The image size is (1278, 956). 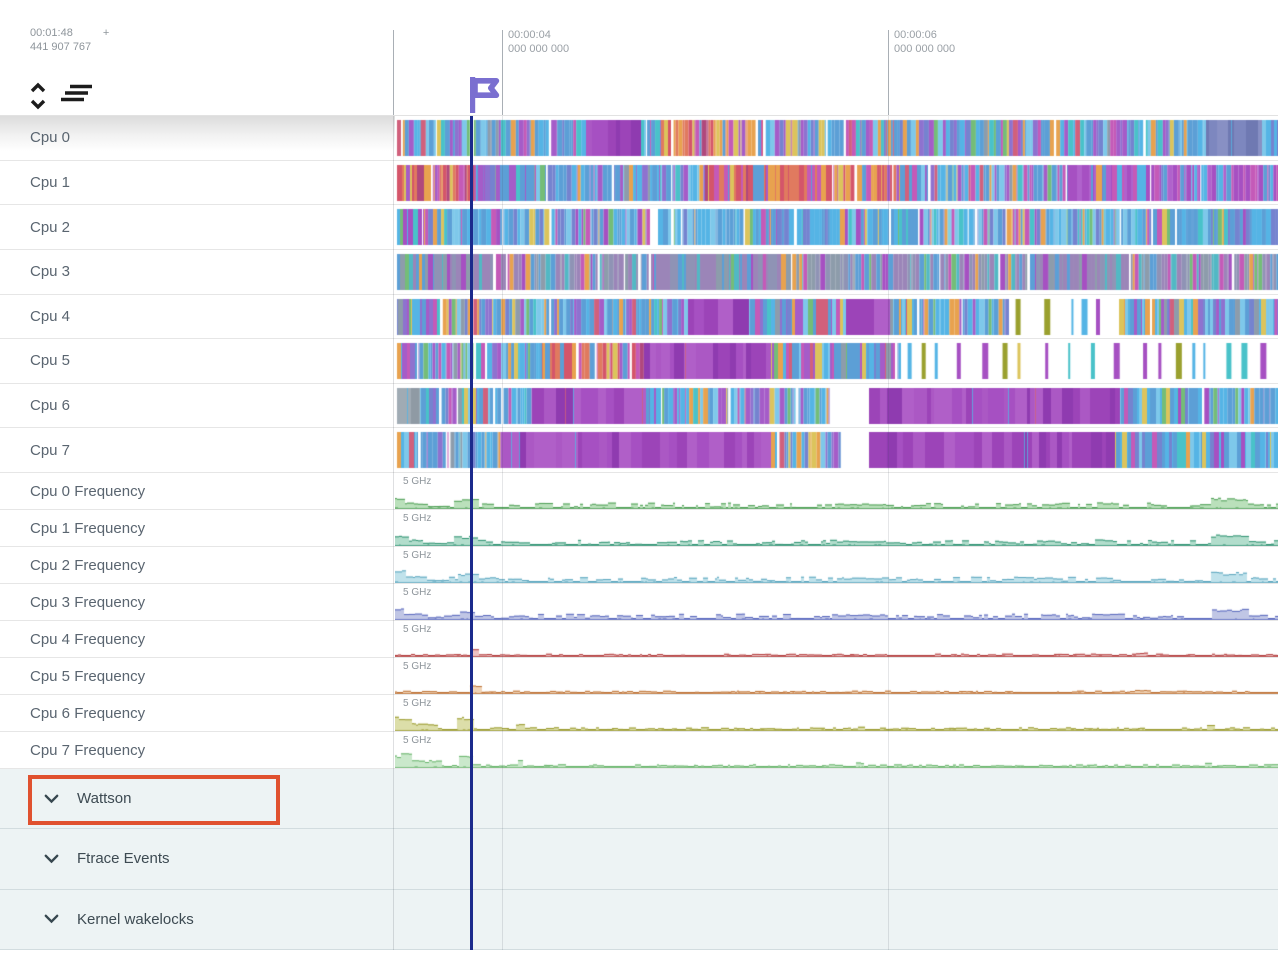 What do you see at coordinates (50, 406) in the screenshot?
I see `track-label-text: Cpu 6` at bounding box center [50, 406].